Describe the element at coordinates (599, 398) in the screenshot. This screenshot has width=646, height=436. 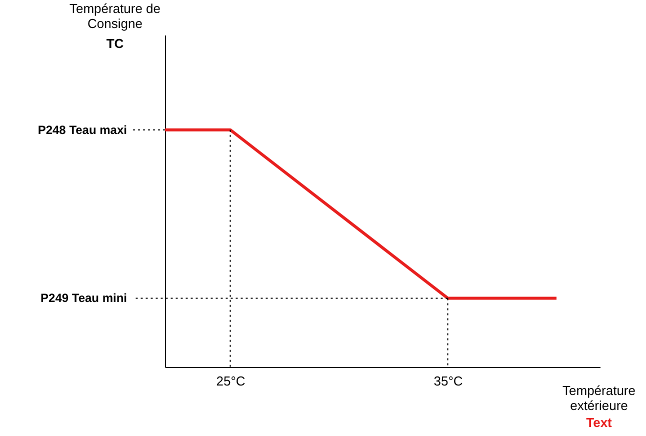
I see `x-axis-title: Température extérieure` at that location.